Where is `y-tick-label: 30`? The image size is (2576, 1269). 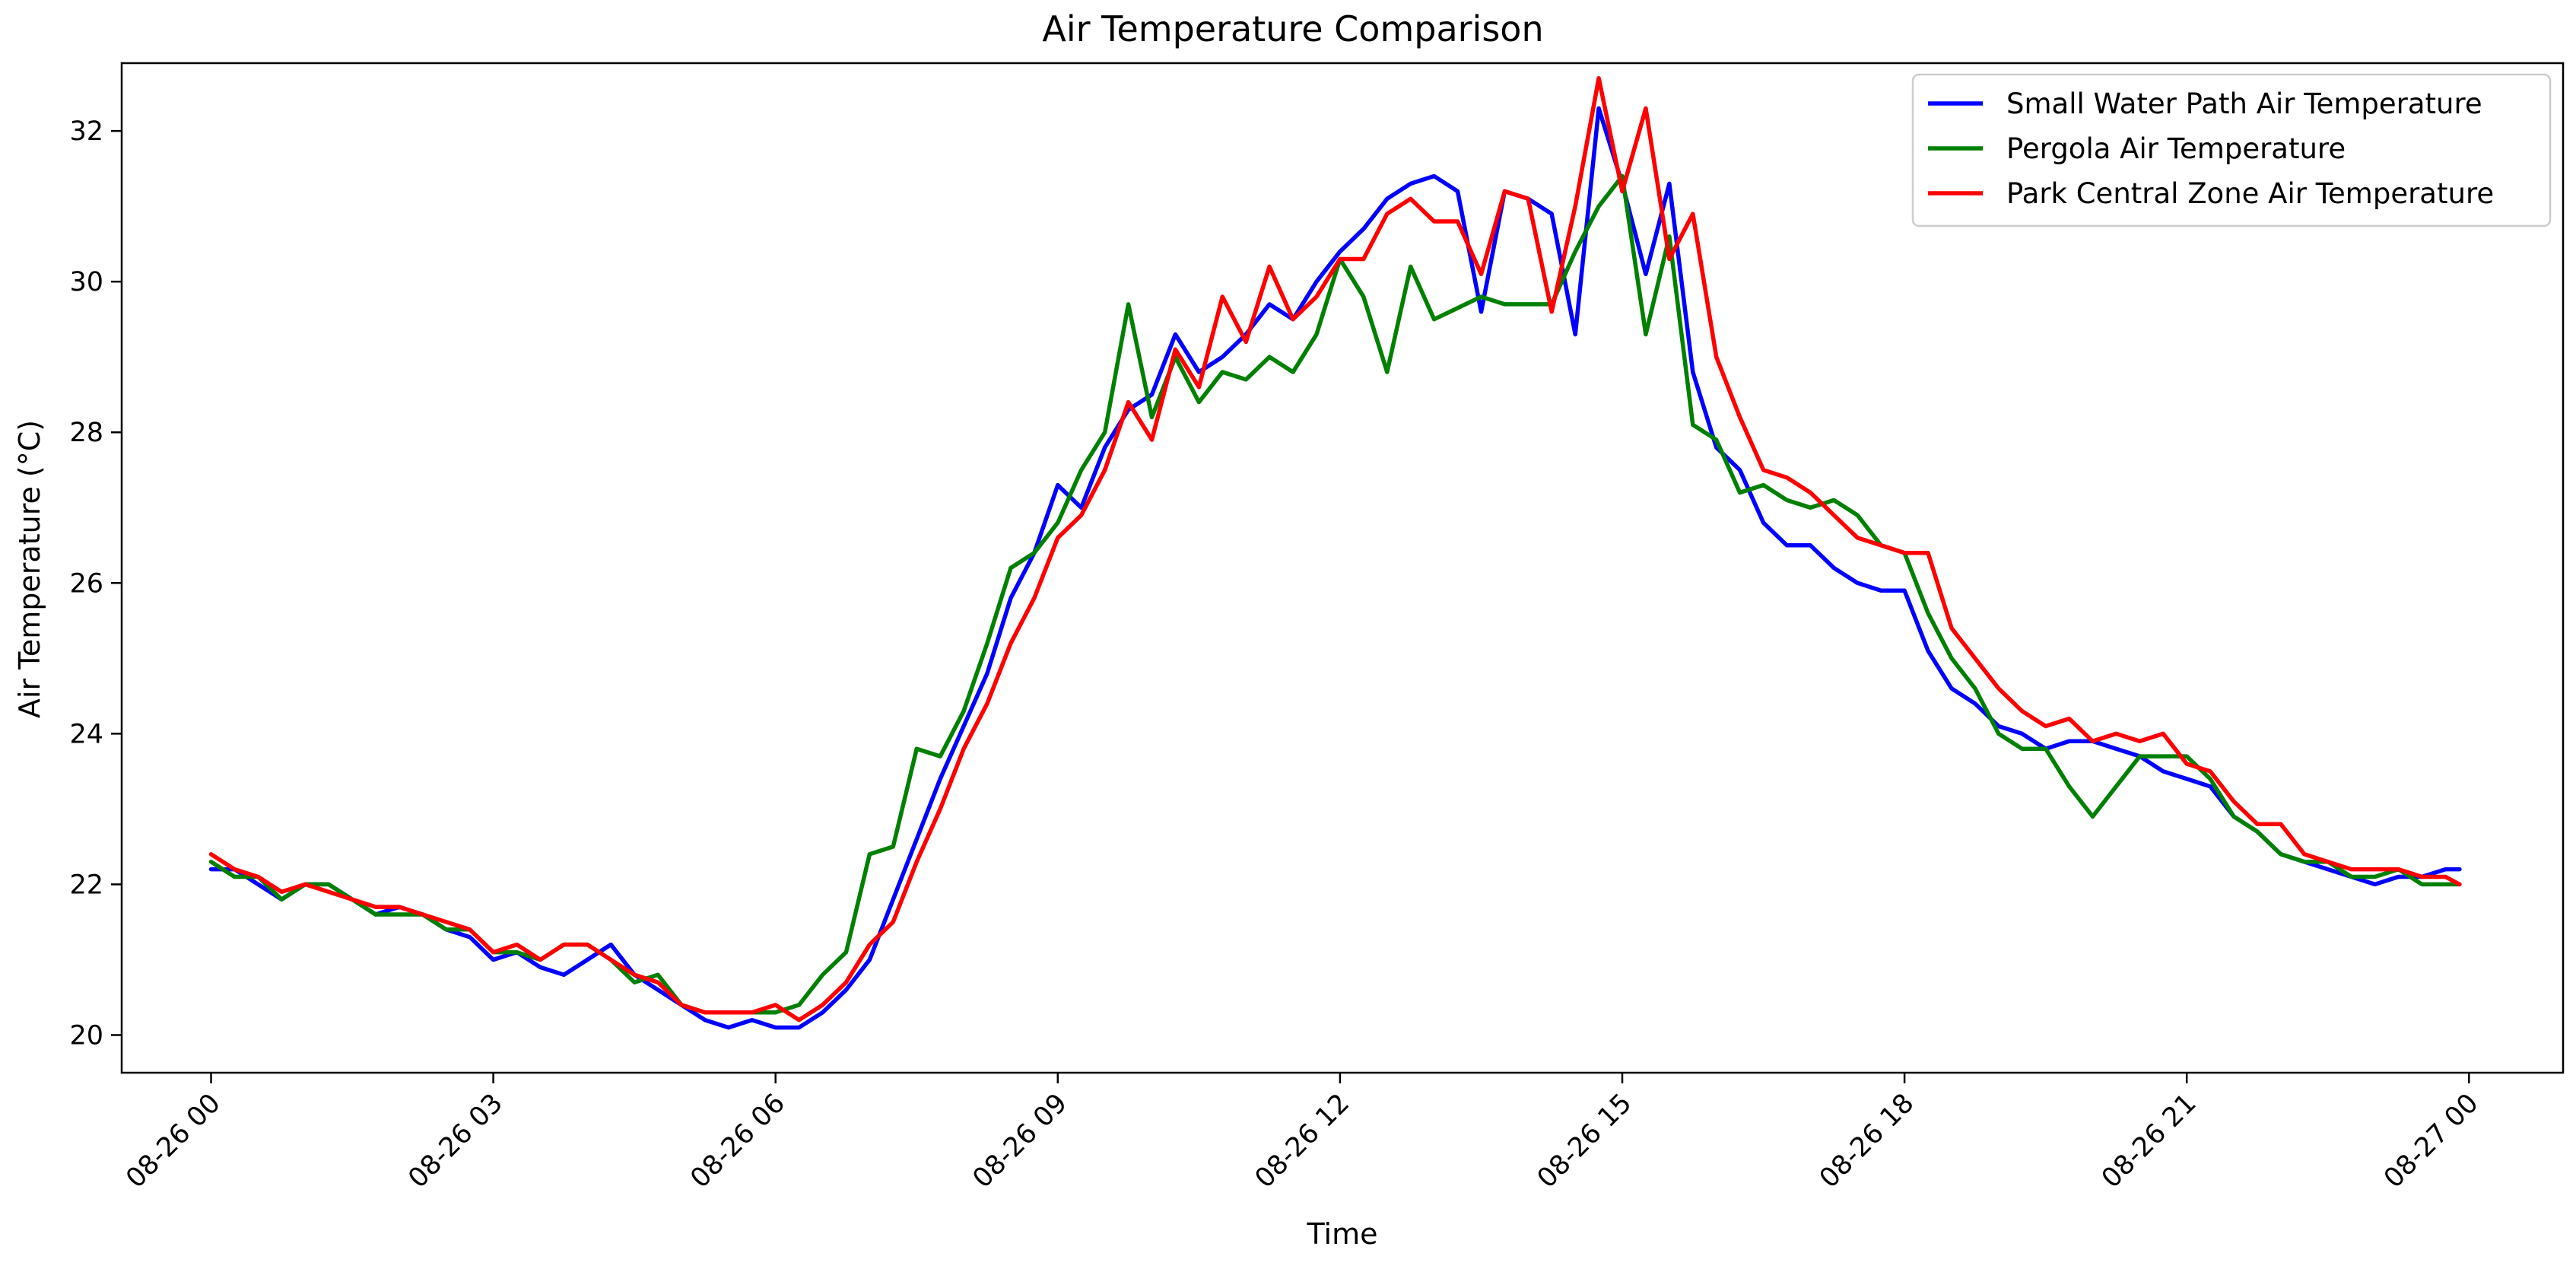 y-tick-label: 30 is located at coordinates (86, 282).